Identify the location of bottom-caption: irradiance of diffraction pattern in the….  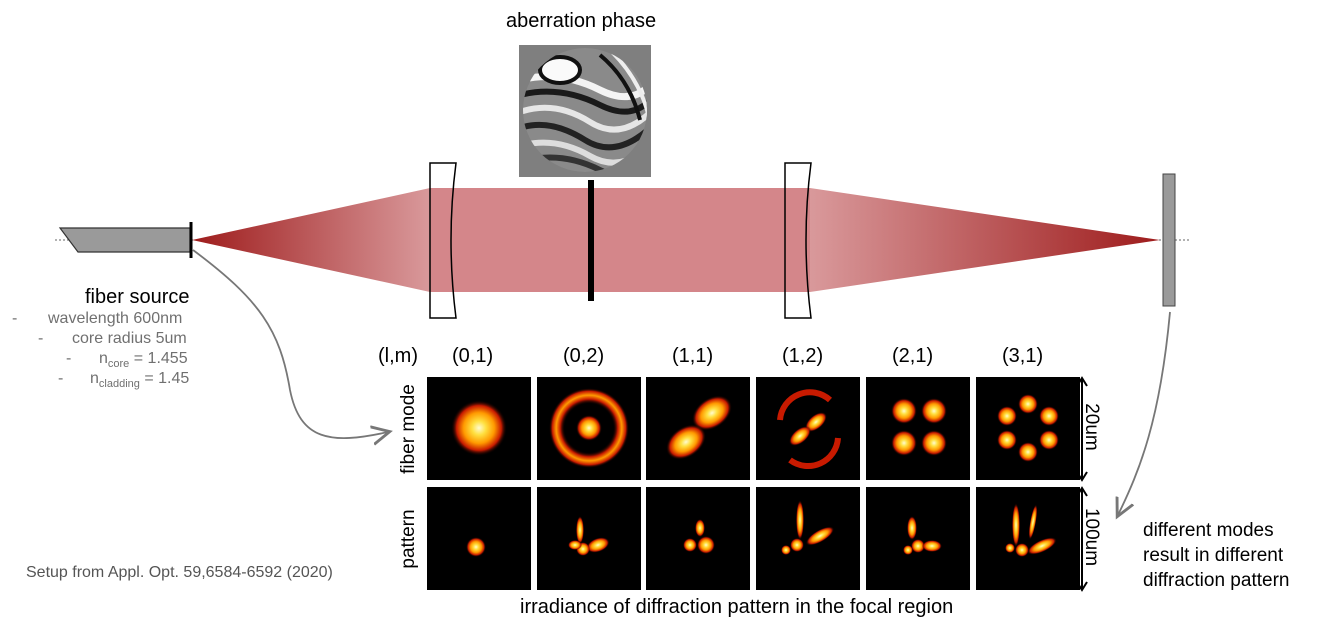
(737, 607).